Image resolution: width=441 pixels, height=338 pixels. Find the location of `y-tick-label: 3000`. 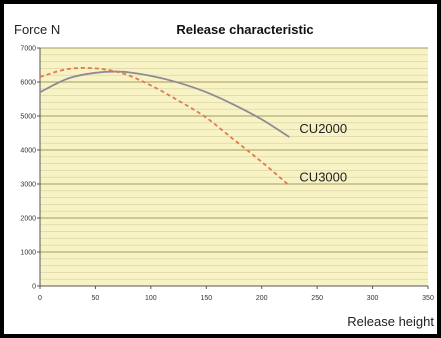

y-tick-label: 3000 is located at coordinates (28, 185).